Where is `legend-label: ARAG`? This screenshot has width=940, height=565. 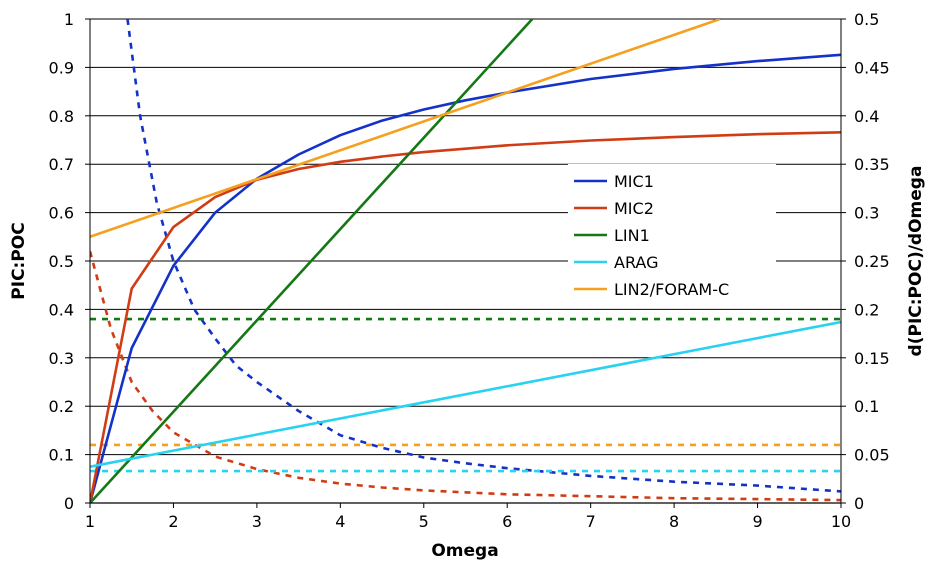
legend-label: ARAG is located at coordinates (636, 262).